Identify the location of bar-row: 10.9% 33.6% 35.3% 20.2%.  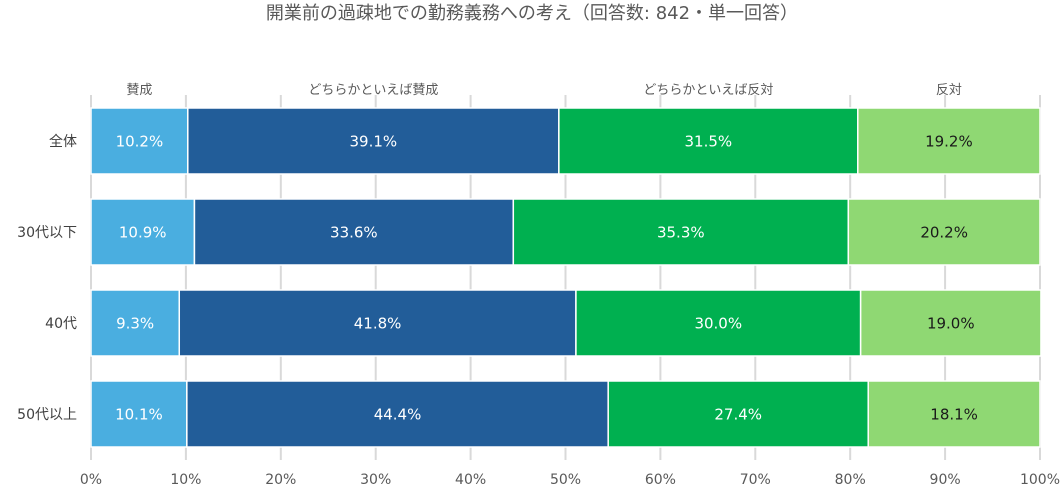
(565, 232).